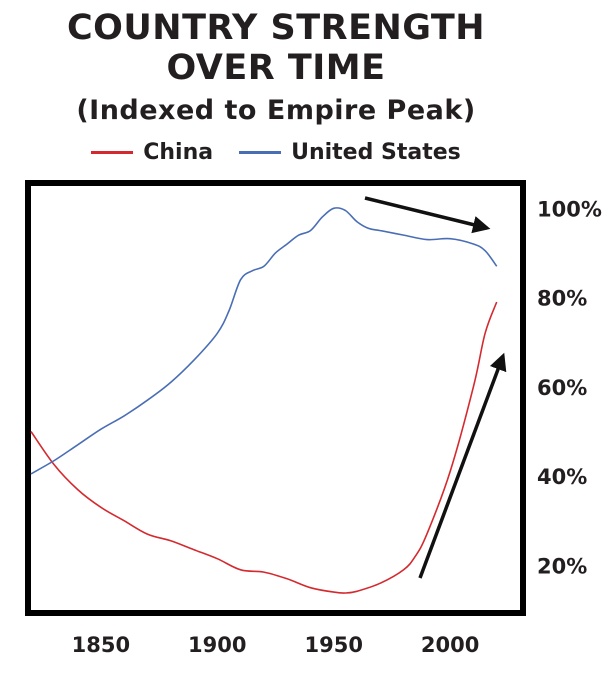 This screenshot has width=612, height=676. I want to click on x-tick-label: 2000, so click(450, 645).